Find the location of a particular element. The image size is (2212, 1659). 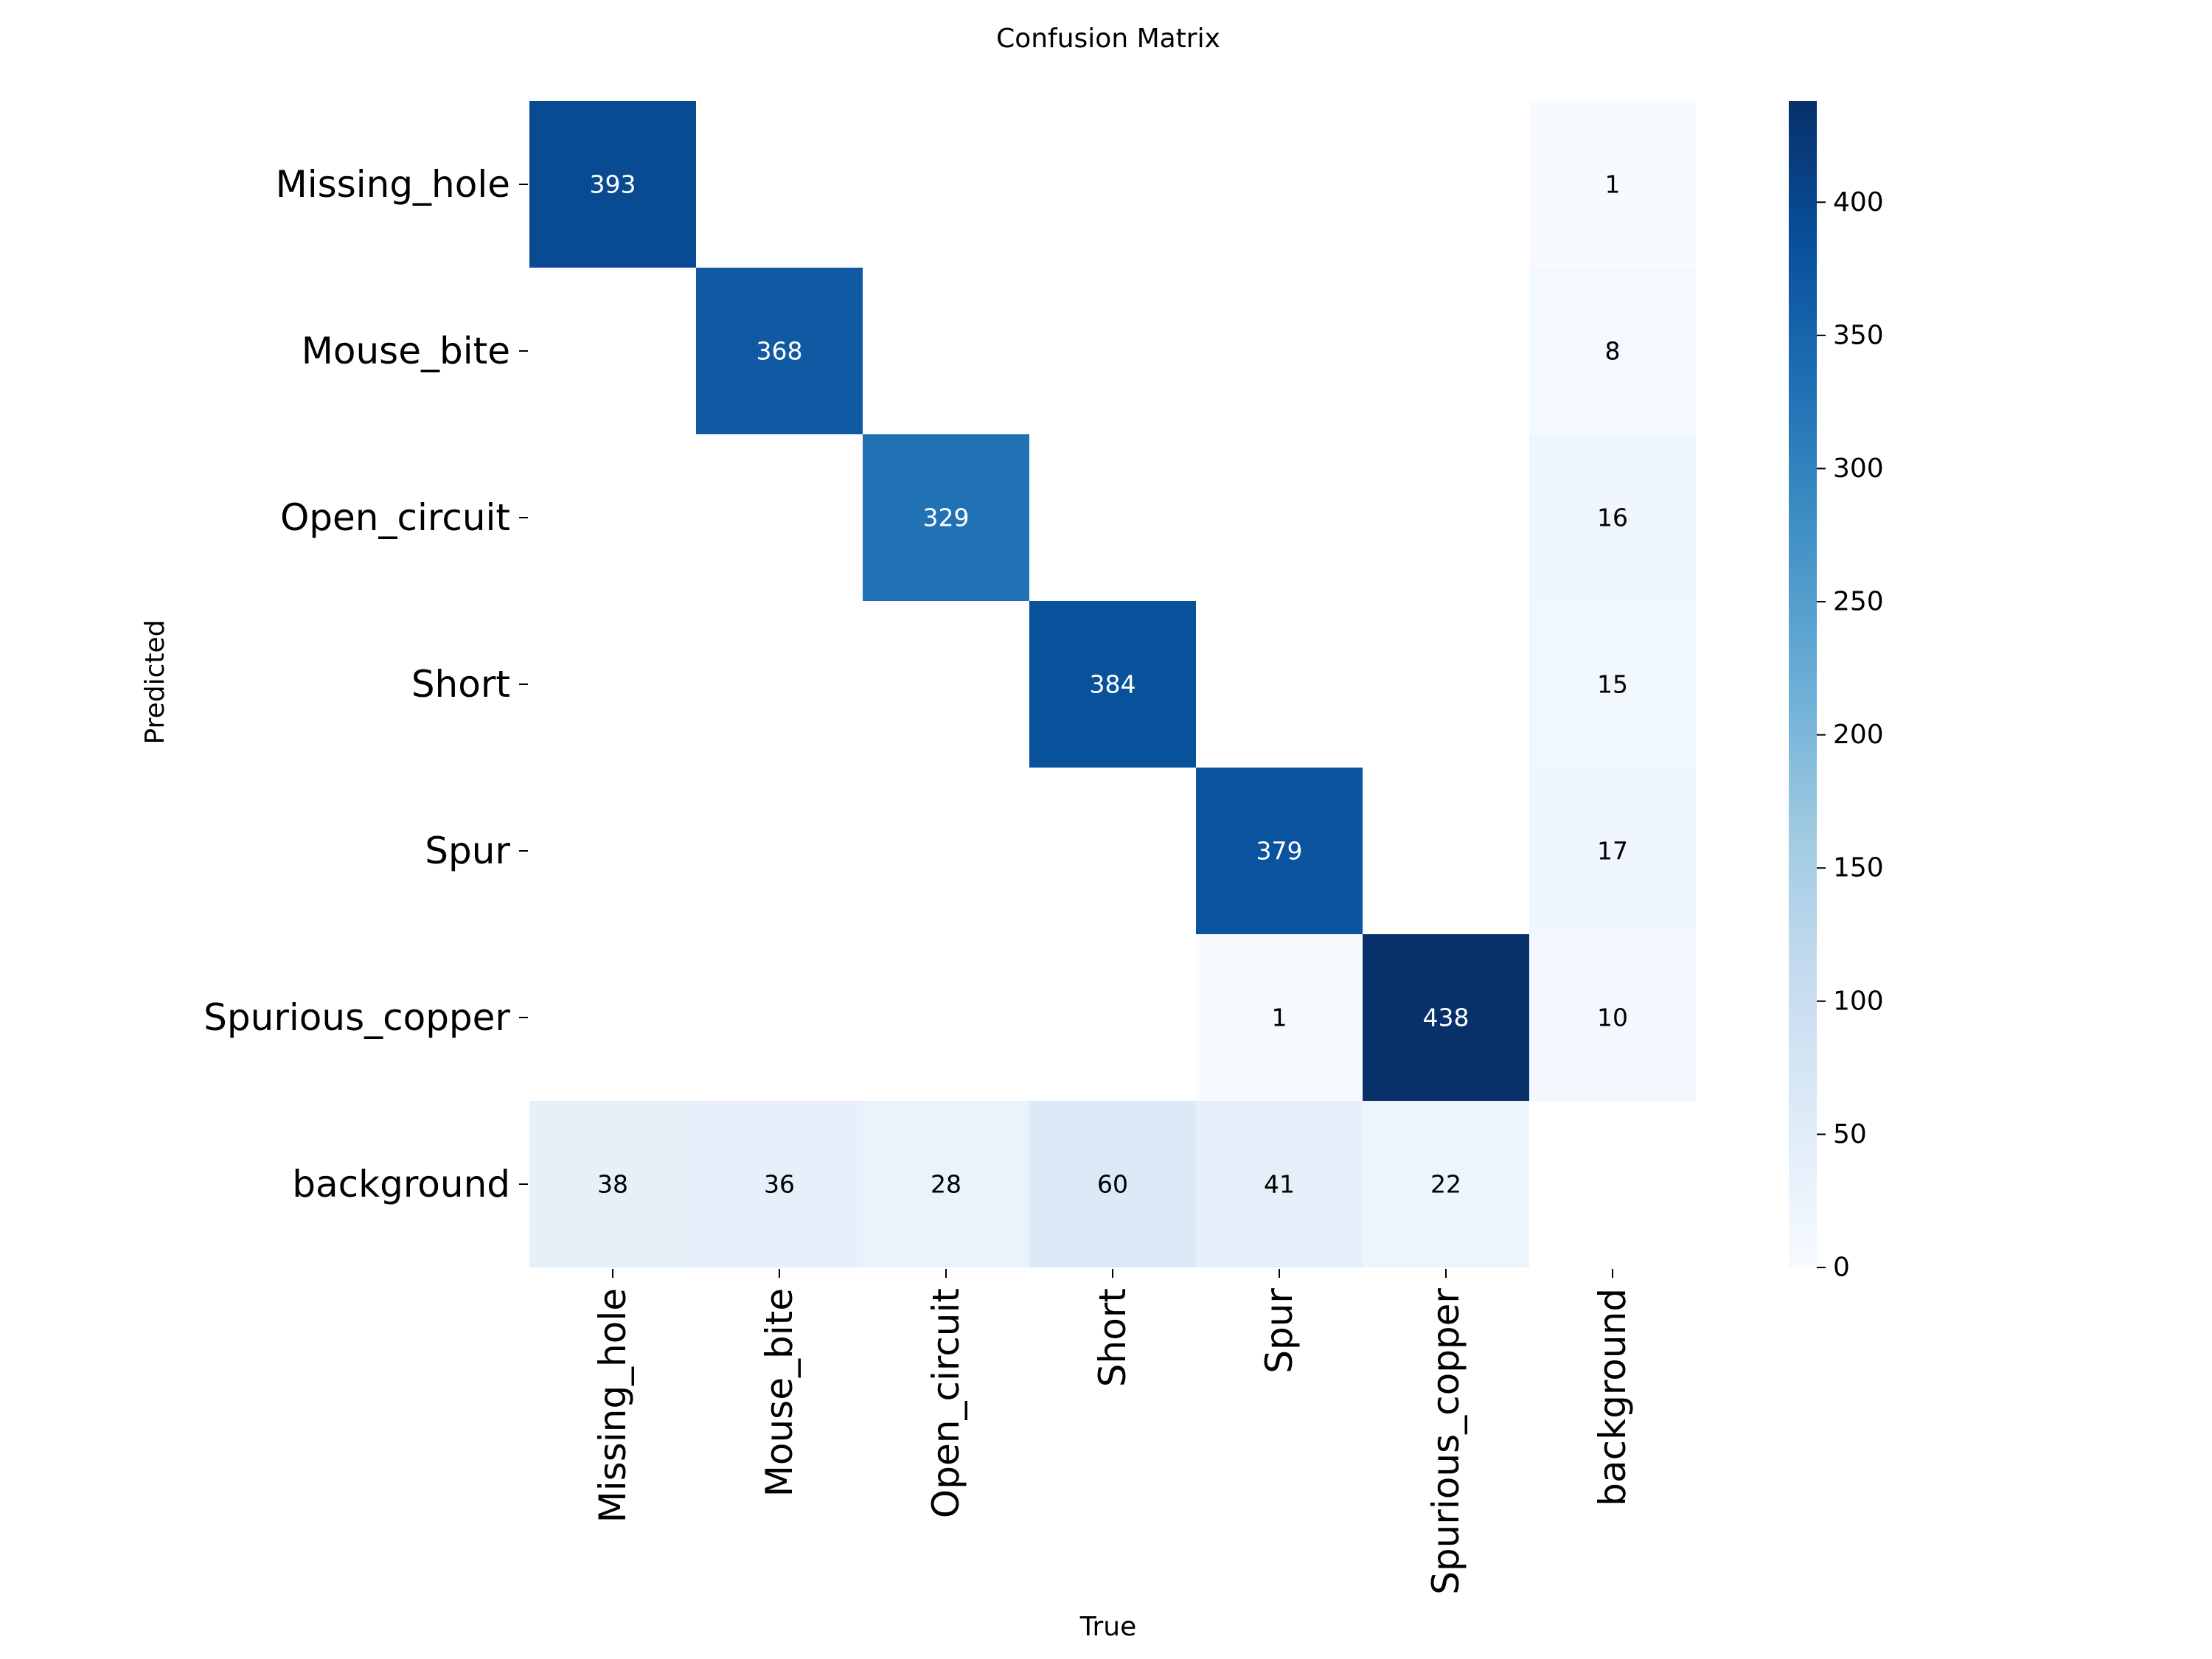

y-axis-title: Predicted is located at coordinates (155, 682).